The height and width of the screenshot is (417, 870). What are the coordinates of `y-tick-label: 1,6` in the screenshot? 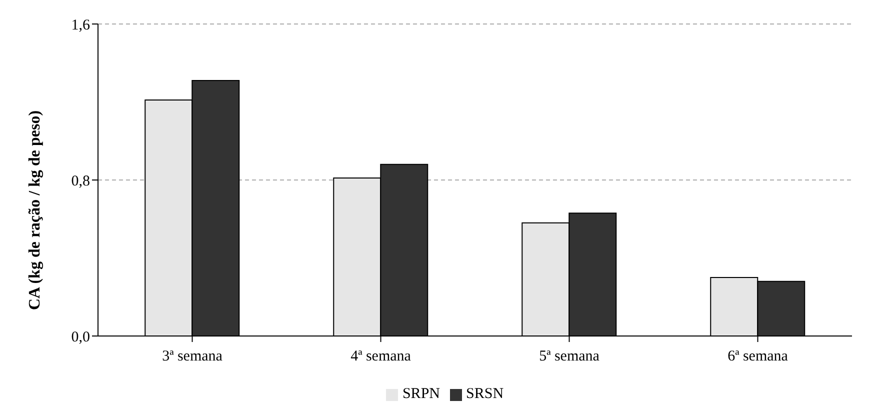 It's located at (80, 25).